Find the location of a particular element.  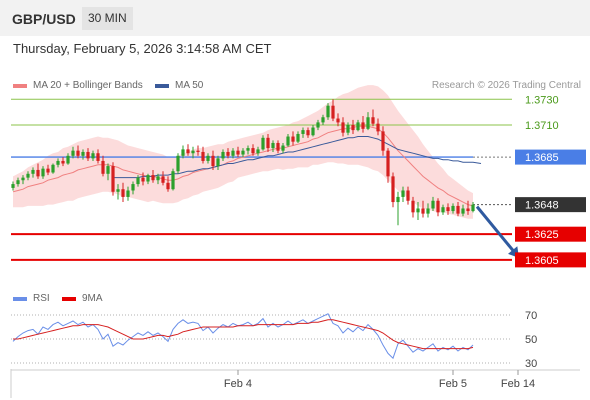

legend-9ma: 9MA is located at coordinates (82, 298).